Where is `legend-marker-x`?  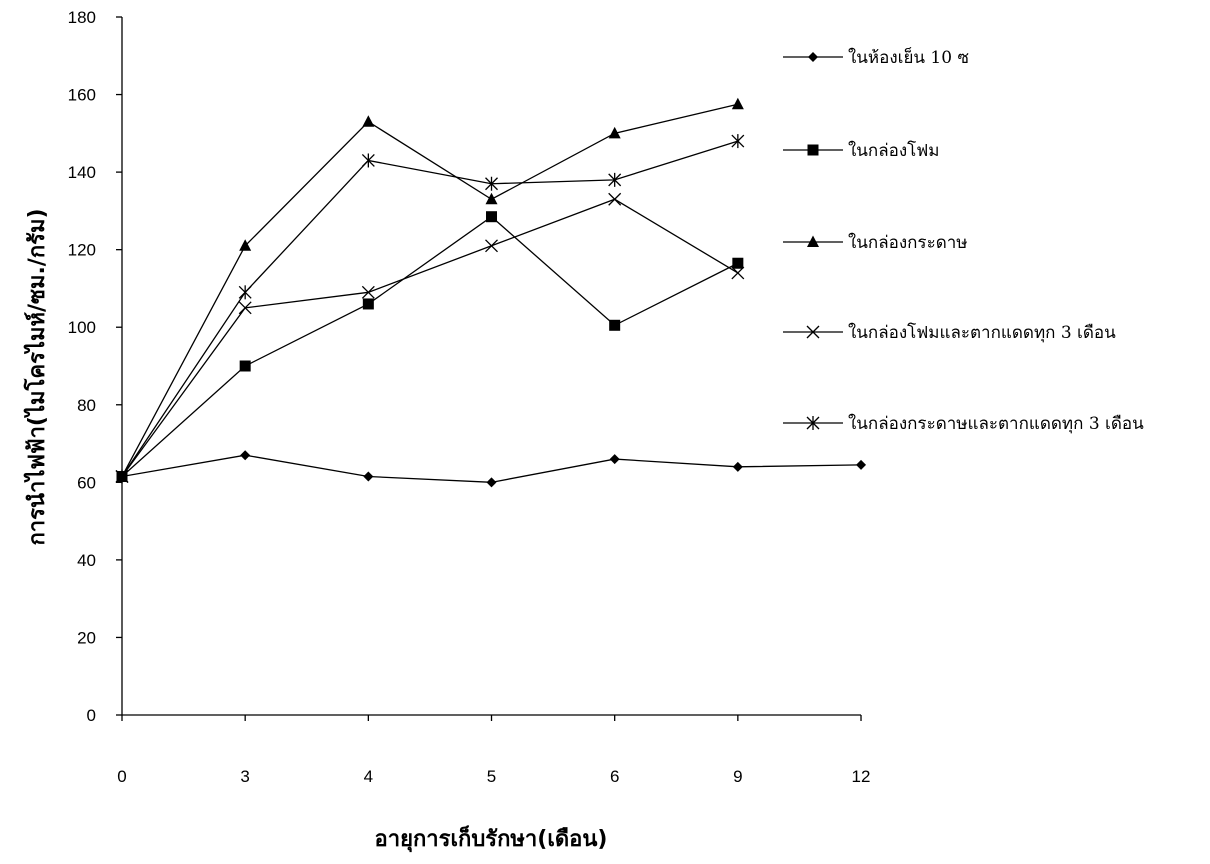
legend-marker-x is located at coordinates (813, 332).